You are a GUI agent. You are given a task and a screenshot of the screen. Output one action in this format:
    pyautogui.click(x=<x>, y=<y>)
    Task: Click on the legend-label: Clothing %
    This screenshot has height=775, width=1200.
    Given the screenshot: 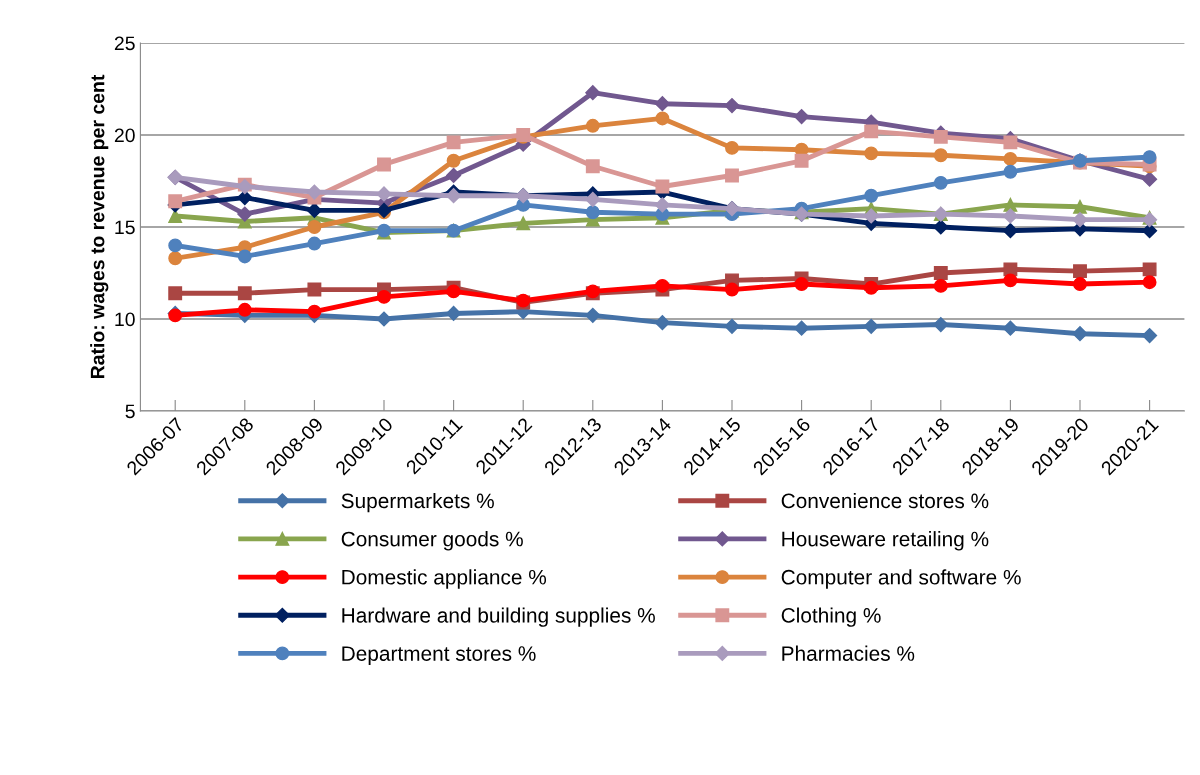 What is the action you would take?
    pyautogui.click(x=831, y=617)
    